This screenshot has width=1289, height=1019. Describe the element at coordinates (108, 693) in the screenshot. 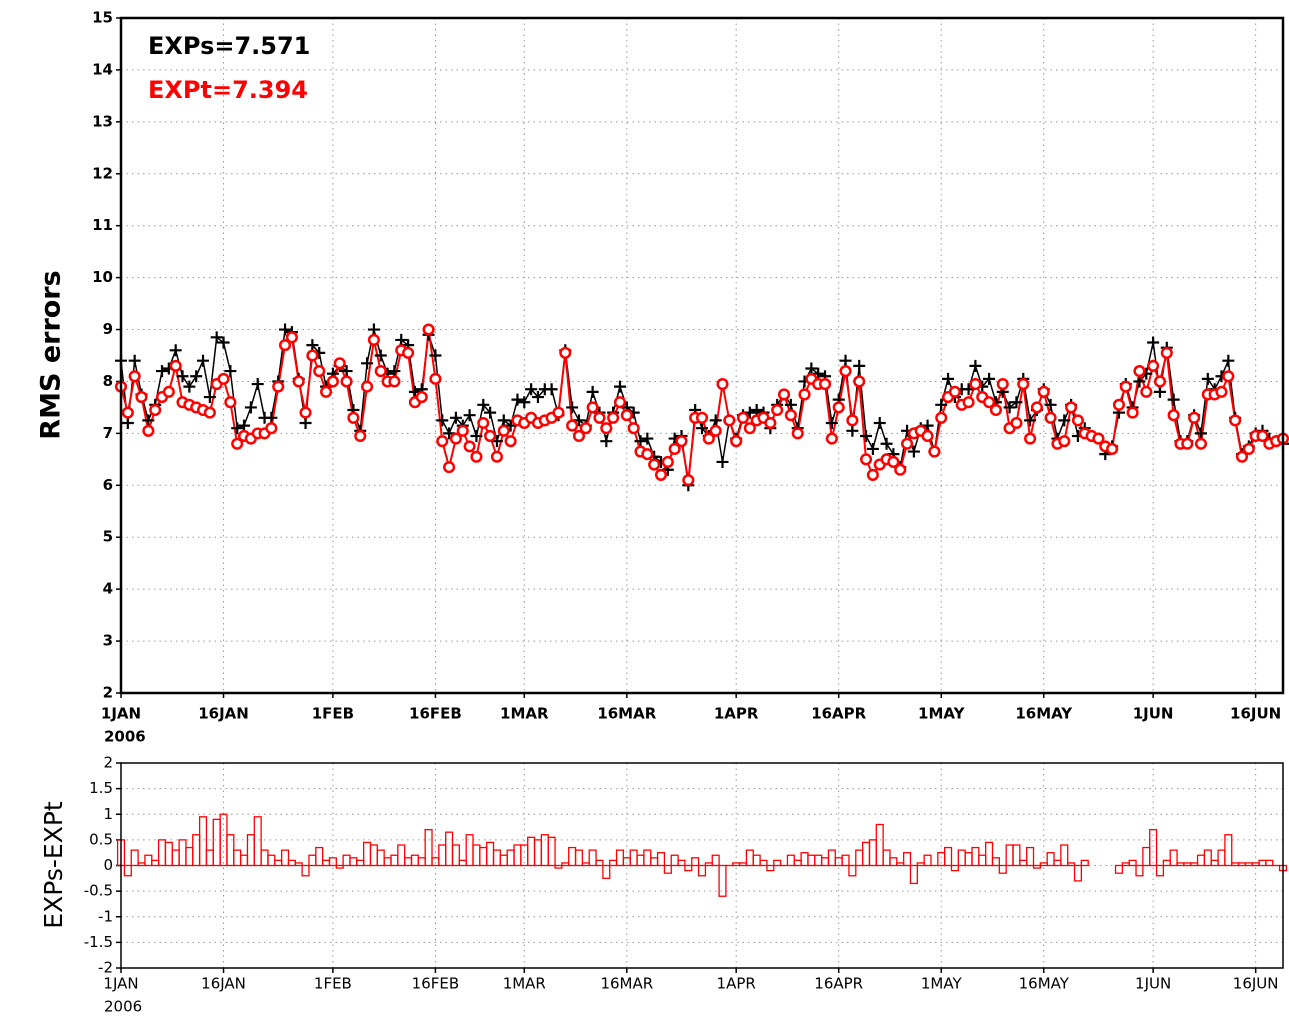

I see `y-tick-label: 2` at that location.